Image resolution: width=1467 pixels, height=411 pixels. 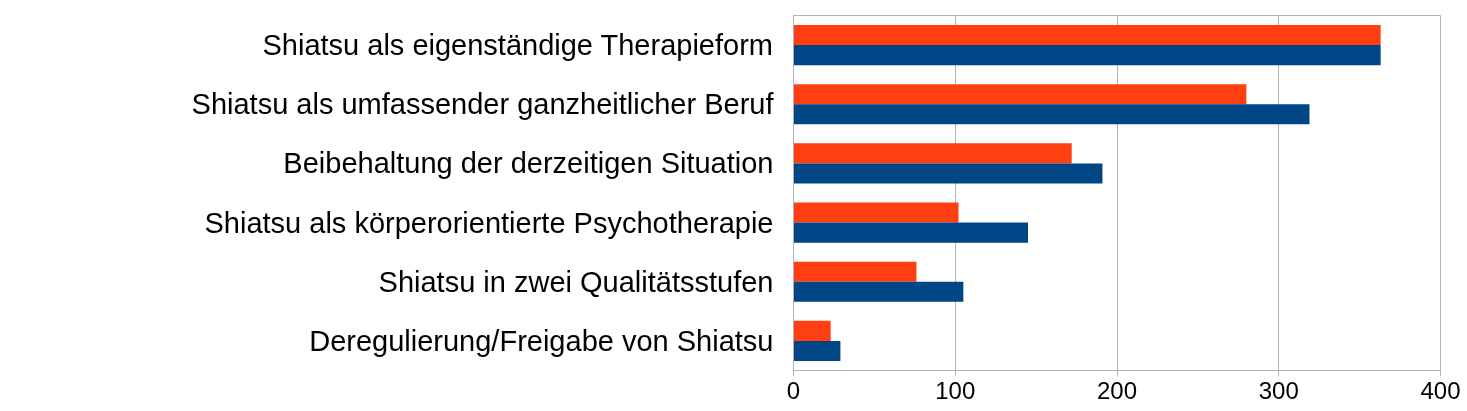 I want to click on y-tick-label: Shiatsu in zwei Qualitätsstufen, so click(x=576, y=281).